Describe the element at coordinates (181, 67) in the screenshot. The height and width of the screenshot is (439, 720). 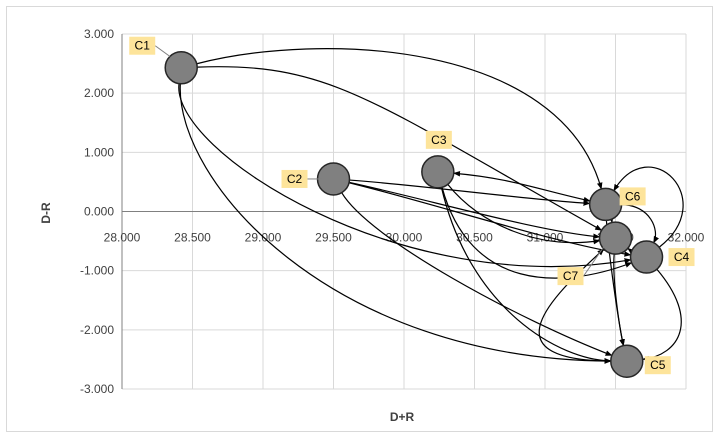
I see `point-c1` at that location.